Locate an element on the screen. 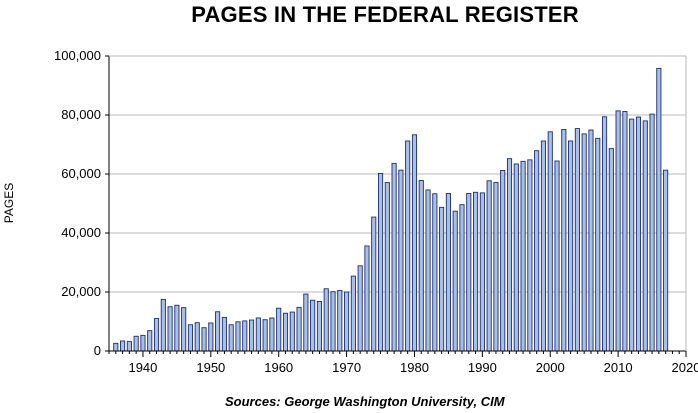 This screenshot has height=413, width=698. y-tick-labels: 0 20,000 40,000 60,000 80,000 100,000 is located at coordinates (77, 203).